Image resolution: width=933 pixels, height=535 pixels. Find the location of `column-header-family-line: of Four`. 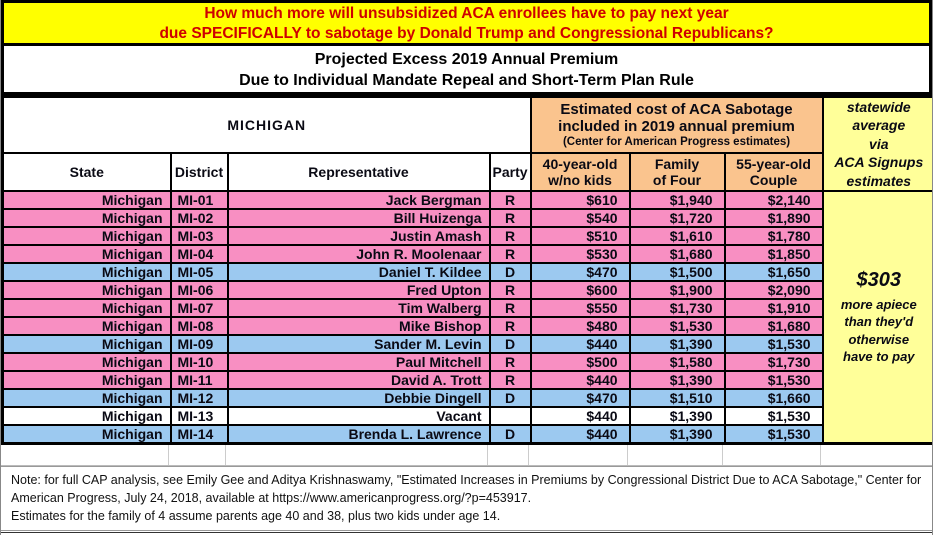

column-header-family-line: of Four is located at coordinates (677, 180).